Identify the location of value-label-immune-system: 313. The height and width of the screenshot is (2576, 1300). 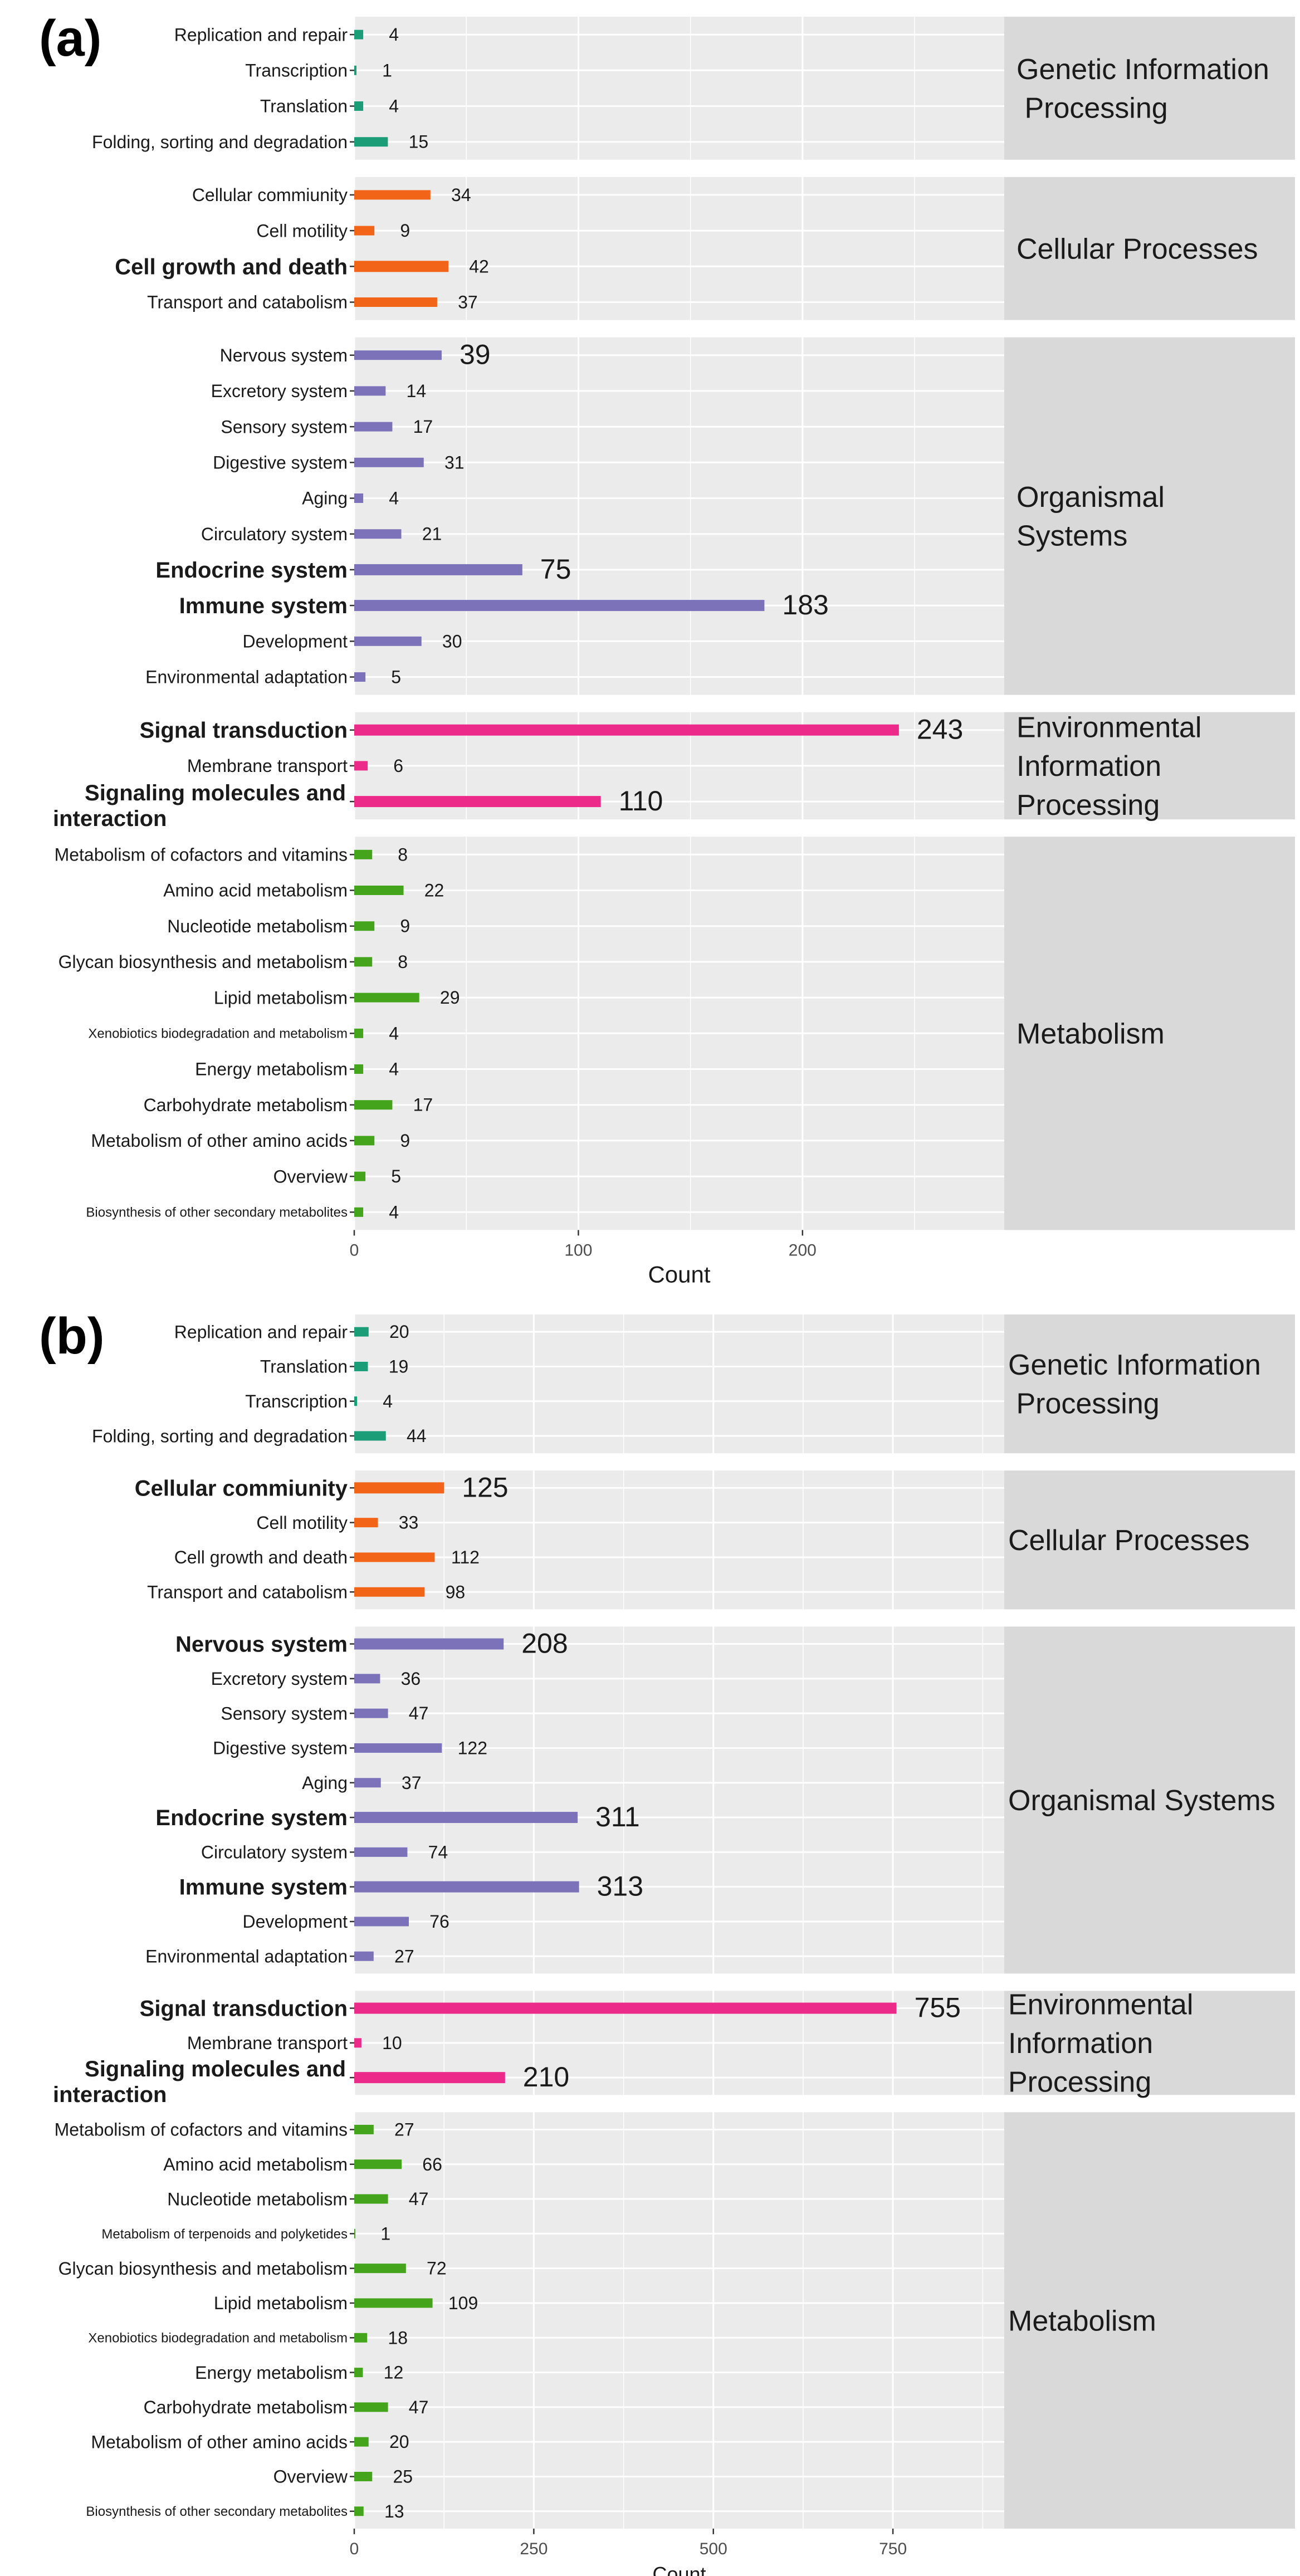
(620, 1886).